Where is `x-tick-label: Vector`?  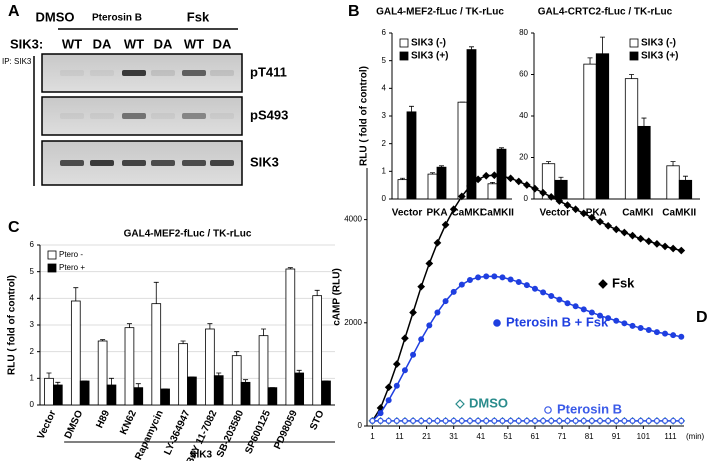 x-tick-label: Vector is located at coordinates (554, 213).